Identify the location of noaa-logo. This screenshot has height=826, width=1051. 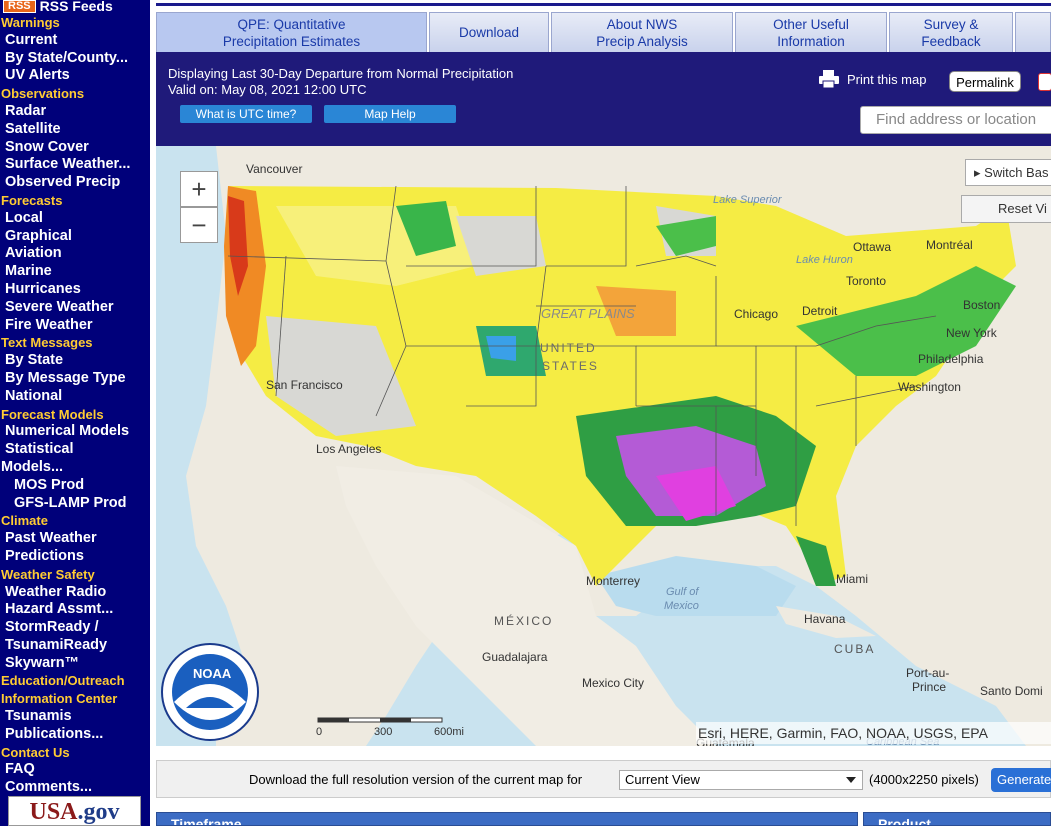
(210, 692).